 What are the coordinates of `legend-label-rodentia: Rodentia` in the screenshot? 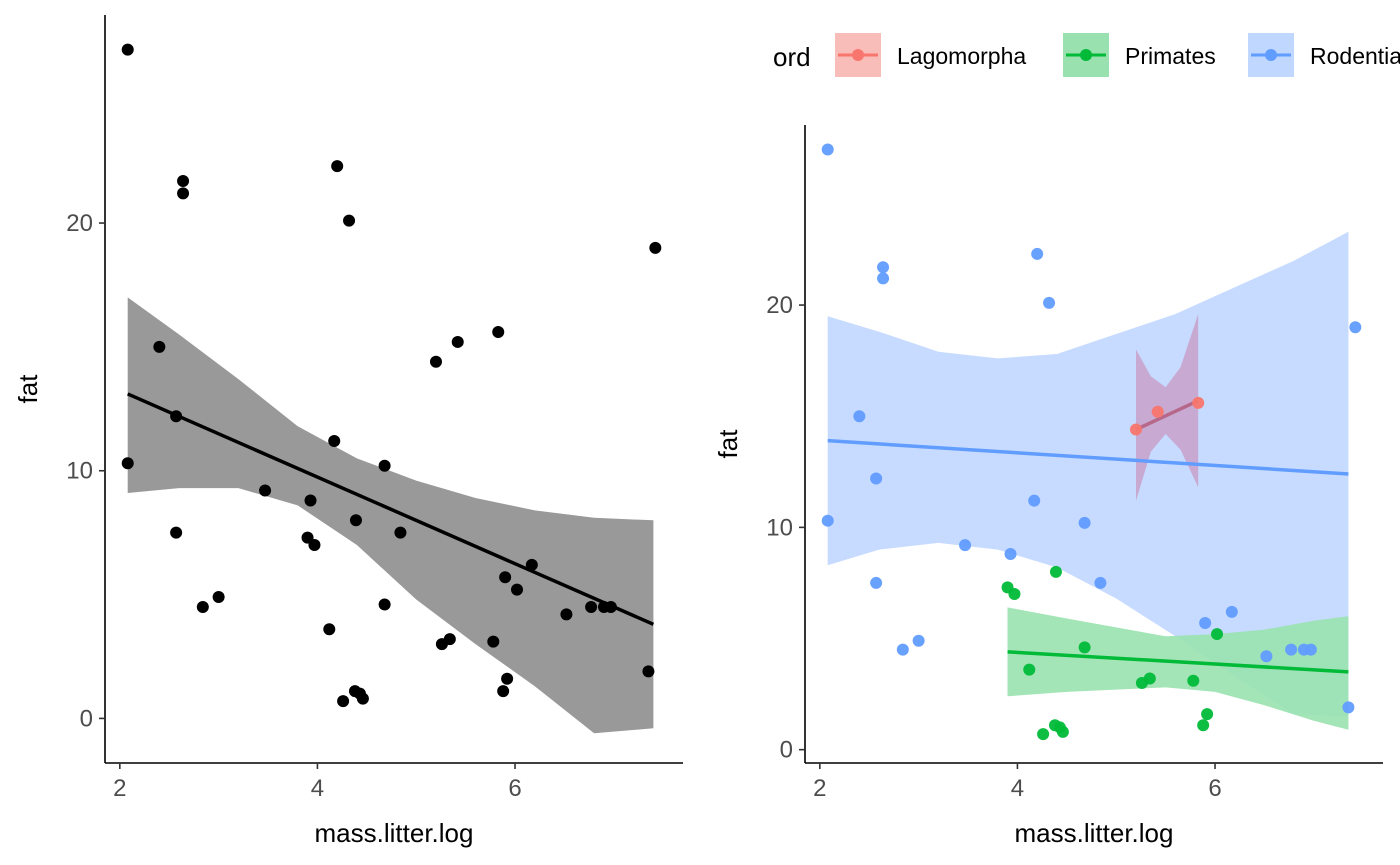 It's located at (1355, 56).